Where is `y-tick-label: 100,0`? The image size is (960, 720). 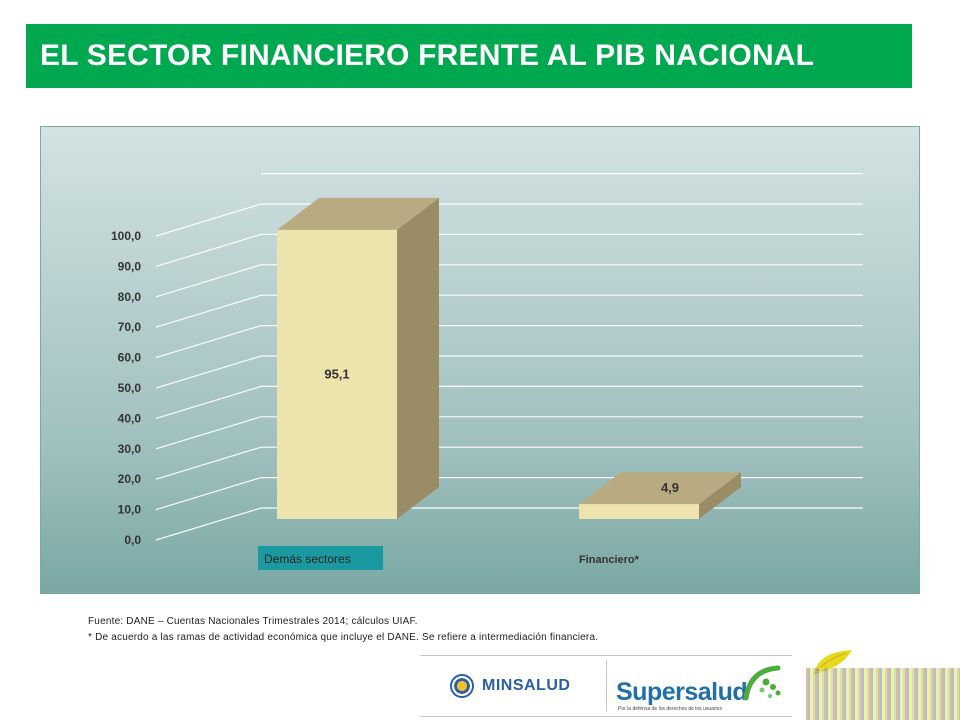 y-tick-label: 100,0 is located at coordinates (126, 236).